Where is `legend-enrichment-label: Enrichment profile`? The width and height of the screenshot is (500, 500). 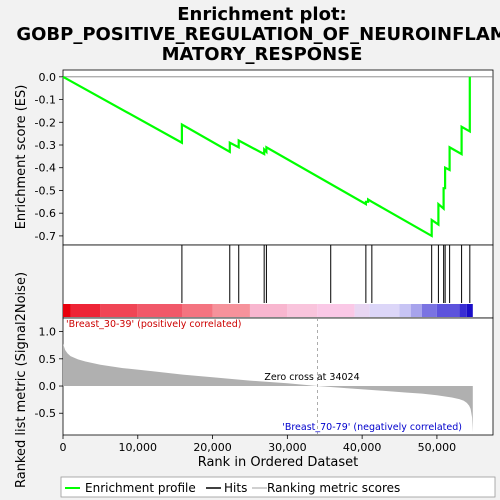
legend-enrichment-label: Enrichment profile is located at coordinates (140, 488).